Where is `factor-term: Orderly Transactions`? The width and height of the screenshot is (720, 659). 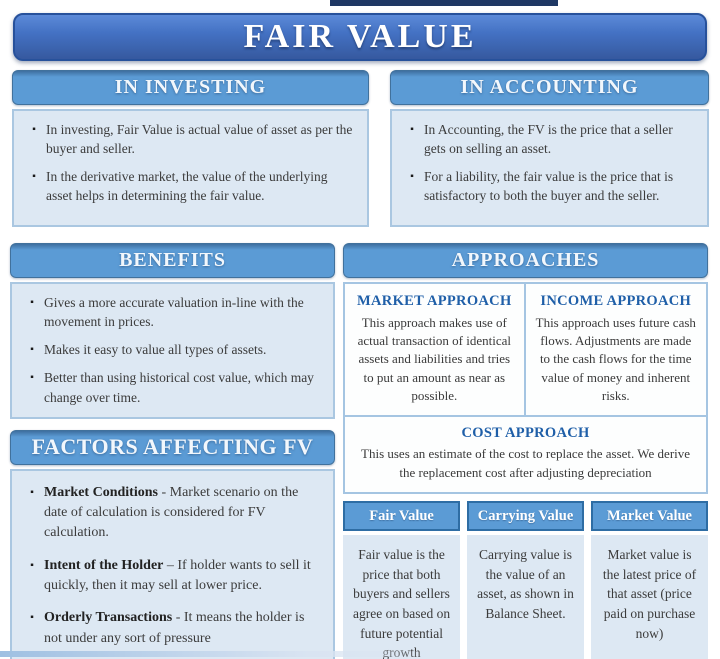 factor-term: Orderly Transactions is located at coordinates (108, 618).